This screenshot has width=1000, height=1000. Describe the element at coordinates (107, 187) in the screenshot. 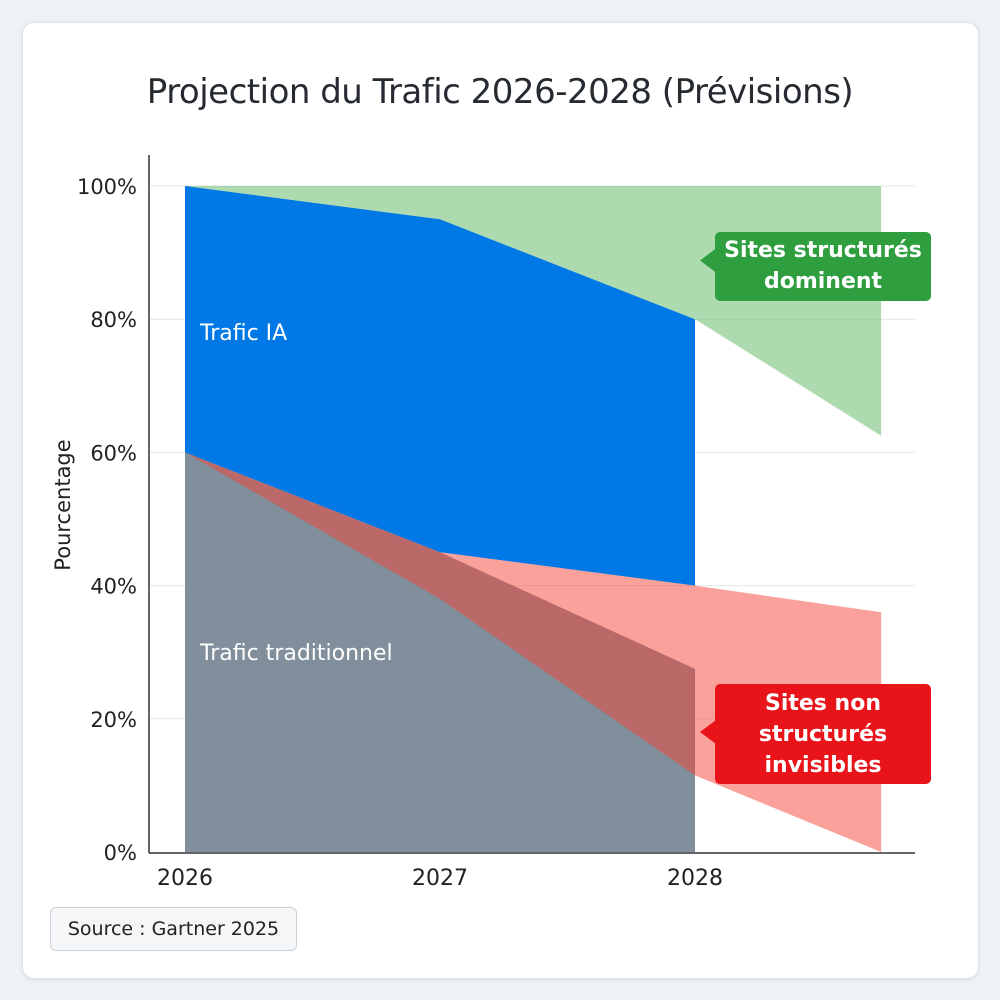

I see `y-tick-label: 100%` at that location.